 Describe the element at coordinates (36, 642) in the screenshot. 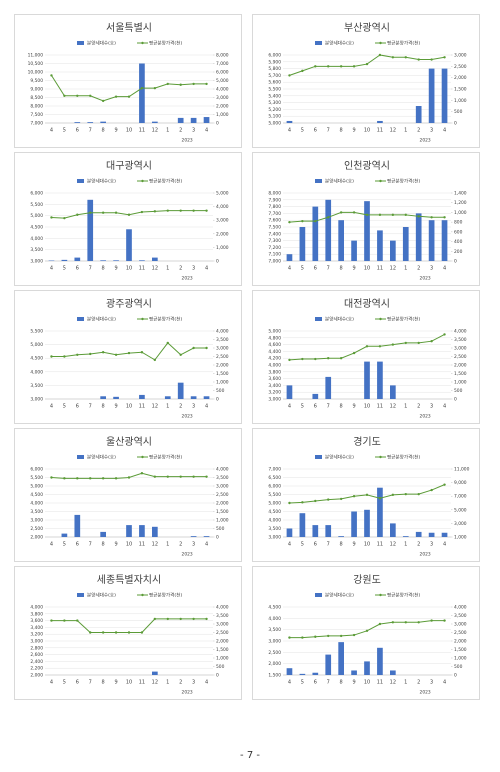

I see `y-tick-label: 3,000` at that location.